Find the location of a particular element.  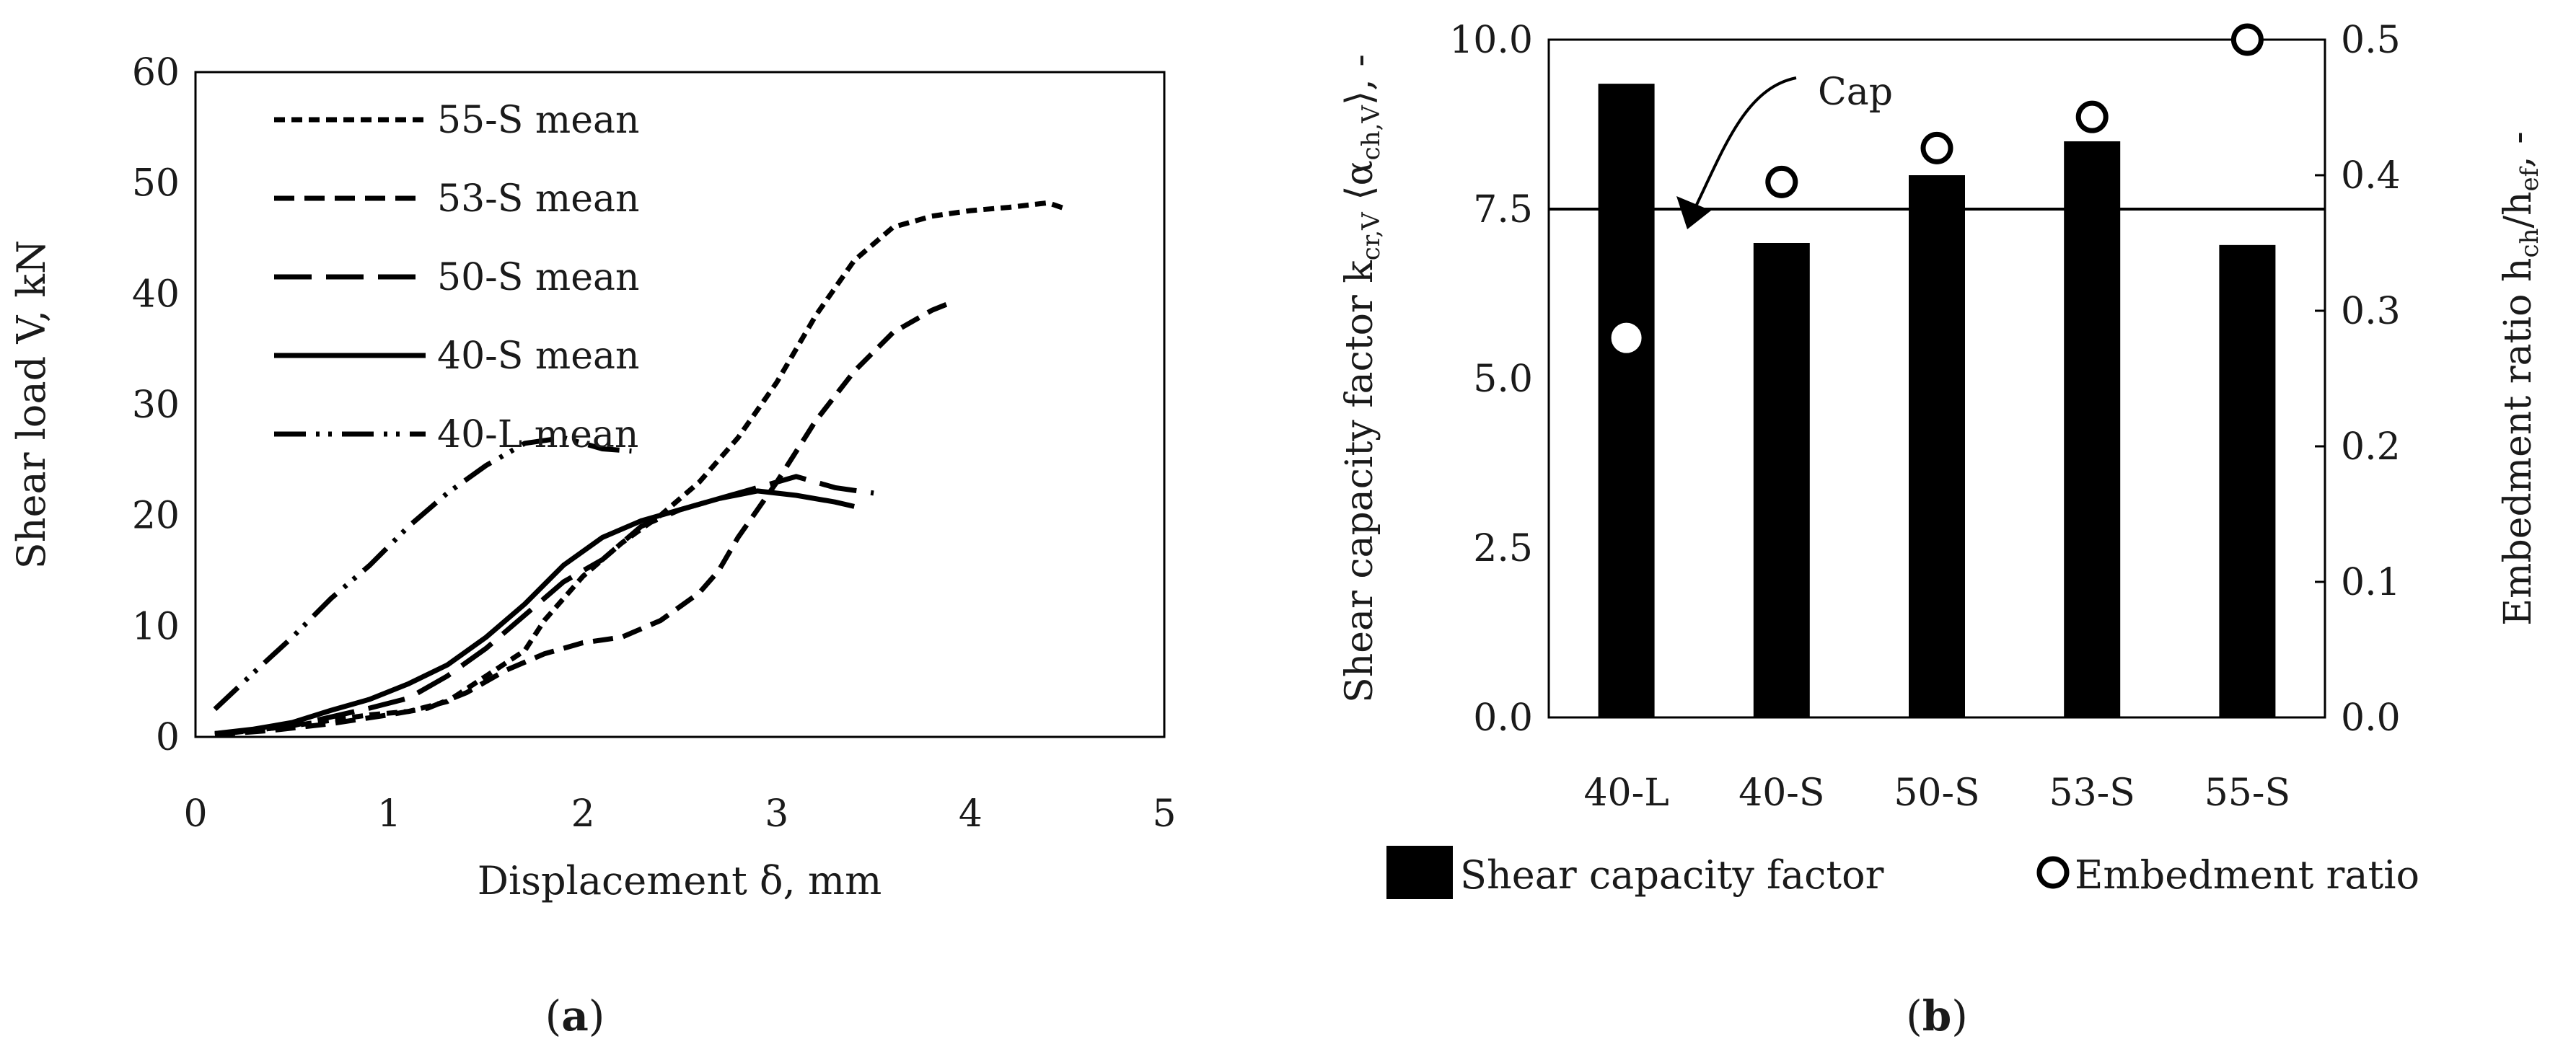

series-line-53-s-mean is located at coordinates (583, 519).